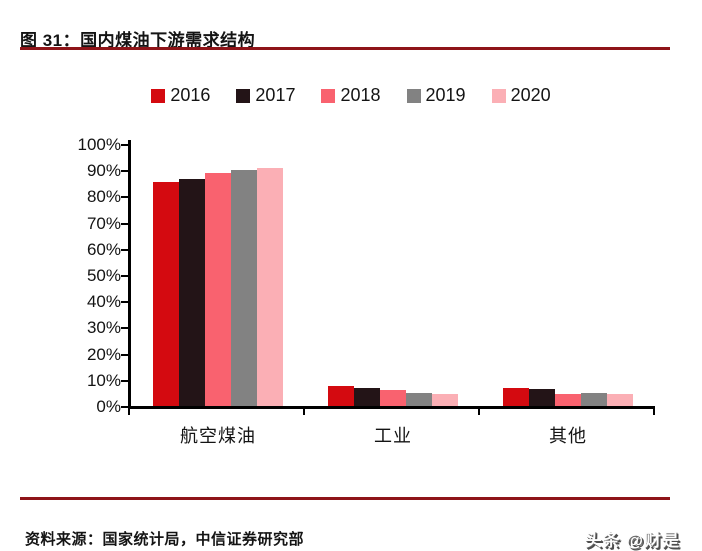 The image size is (702, 551). What do you see at coordinates (103, 302) in the screenshot?
I see `y-axis-tick-label: 40%` at bounding box center [103, 302].